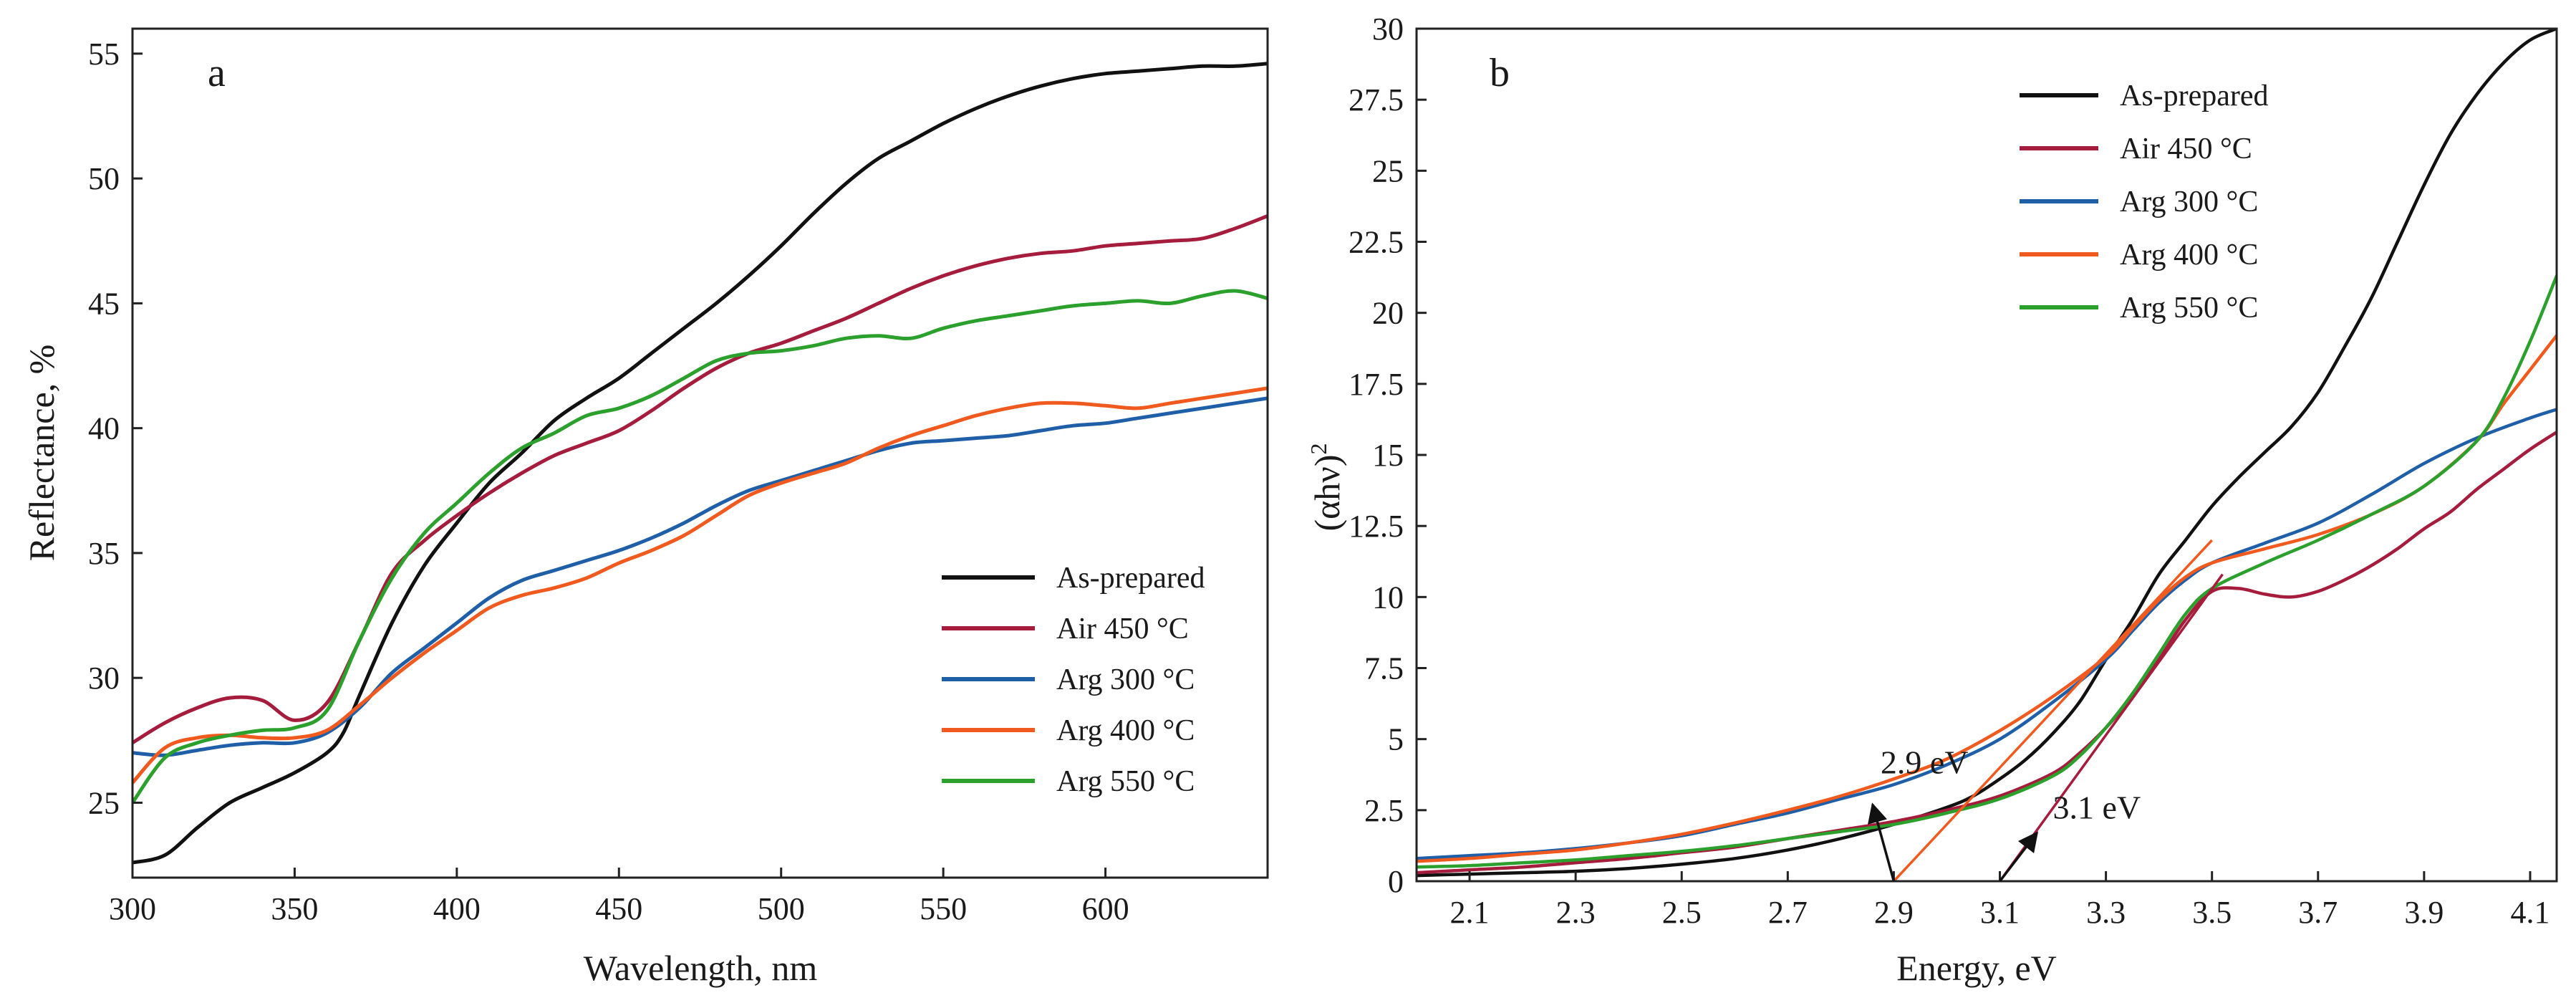 This screenshot has height=1003, width=2576. I want to click on y-tick-label-a: 25, so click(104, 802).